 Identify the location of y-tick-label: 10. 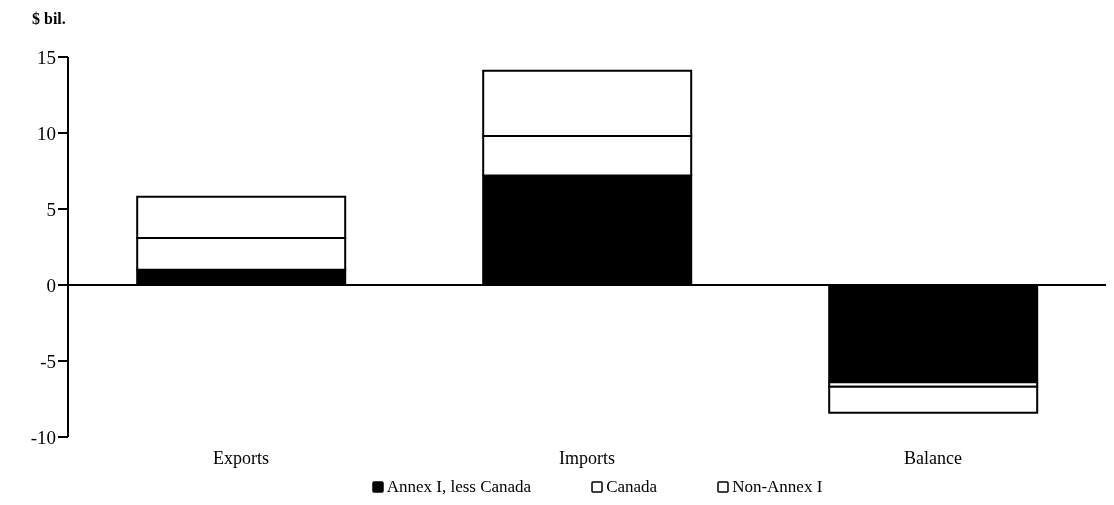
(46, 133).